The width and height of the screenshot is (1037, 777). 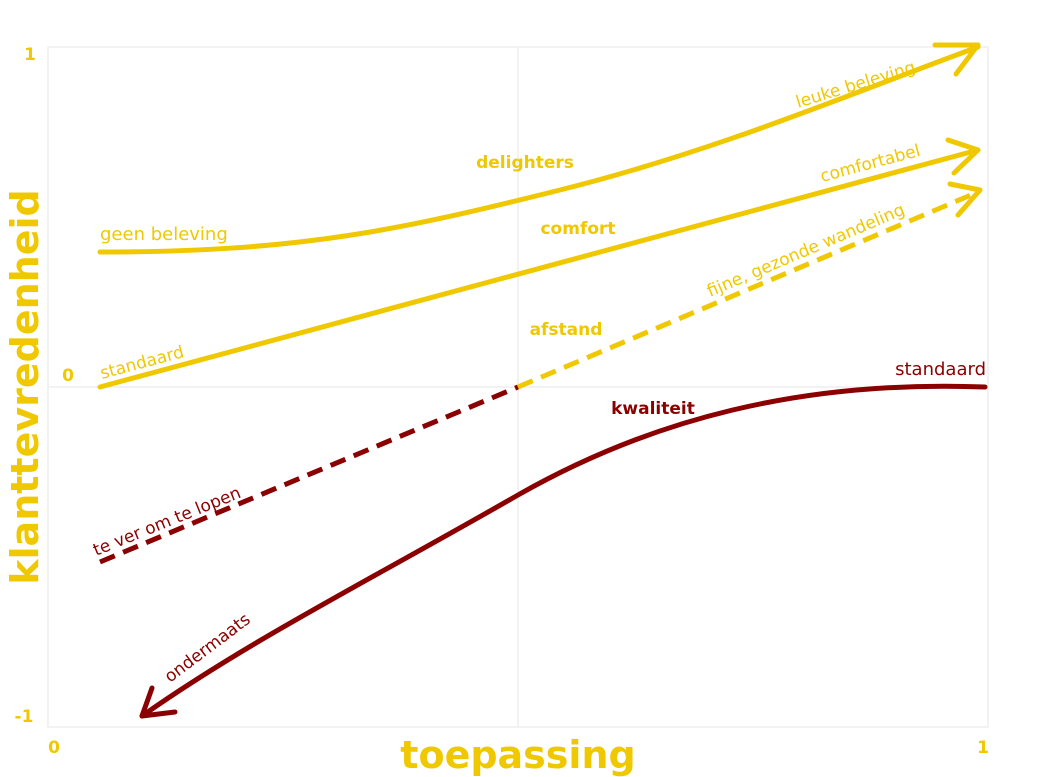 What do you see at coordinates (30, 55) in the screenshot?
I see `y-tick-top: 1` at bounding box center [30, 55].